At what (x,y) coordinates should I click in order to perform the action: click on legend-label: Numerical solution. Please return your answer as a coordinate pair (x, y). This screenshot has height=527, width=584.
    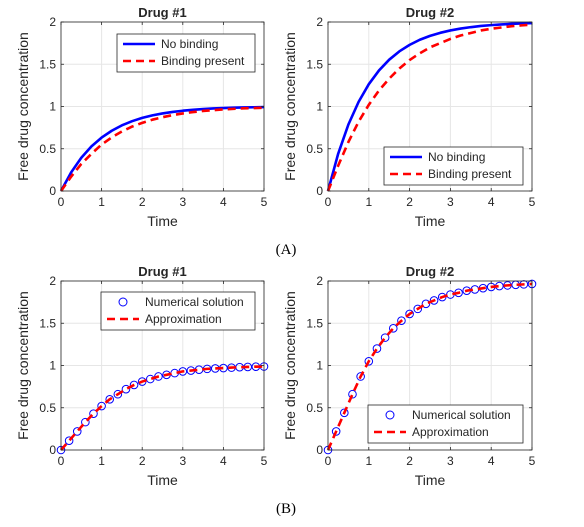
    Looking at the image, I should click on (194, 302).